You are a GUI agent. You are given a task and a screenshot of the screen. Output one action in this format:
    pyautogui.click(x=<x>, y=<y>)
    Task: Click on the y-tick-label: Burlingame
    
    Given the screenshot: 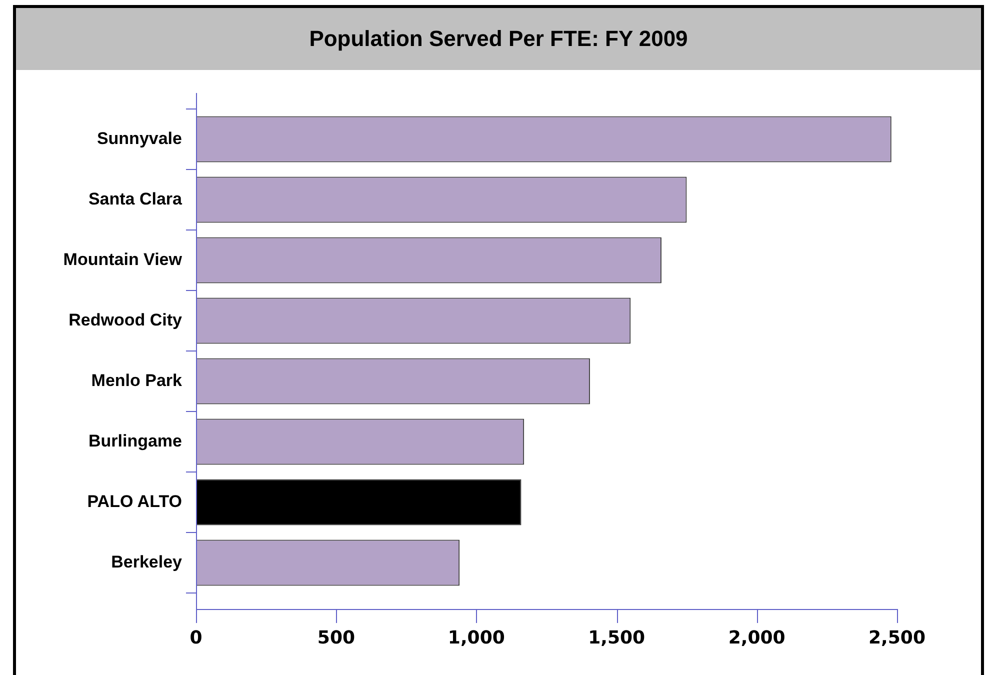 What is the action you would take?
    pyautogui.click(x=135, y=440)
    